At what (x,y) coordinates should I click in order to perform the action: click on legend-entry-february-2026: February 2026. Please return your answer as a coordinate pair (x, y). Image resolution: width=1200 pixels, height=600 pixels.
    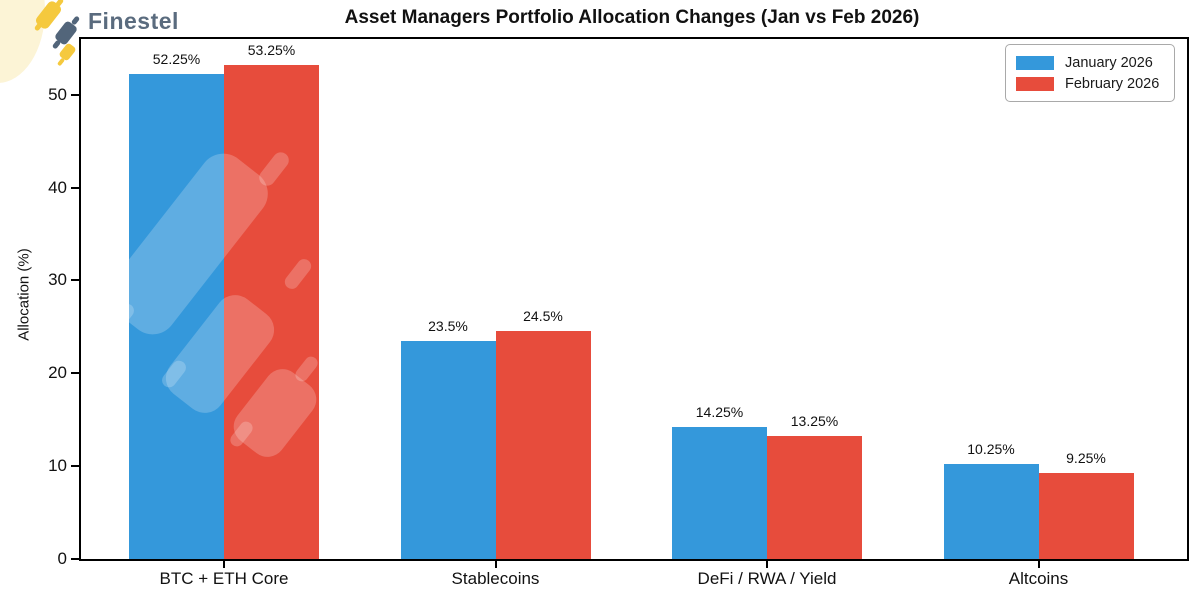
    Looking at the image, I should click on (1090, 83).